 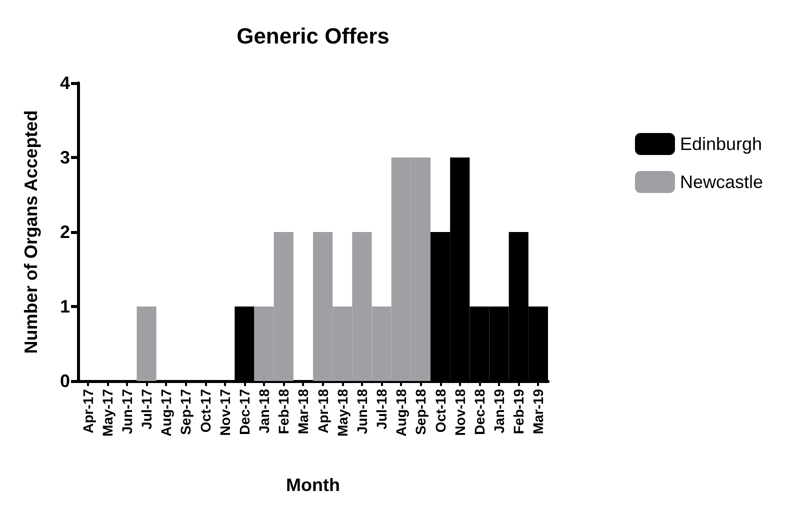 I want to click on x-tick-label: Aug-17, so click(x=166, y=412).